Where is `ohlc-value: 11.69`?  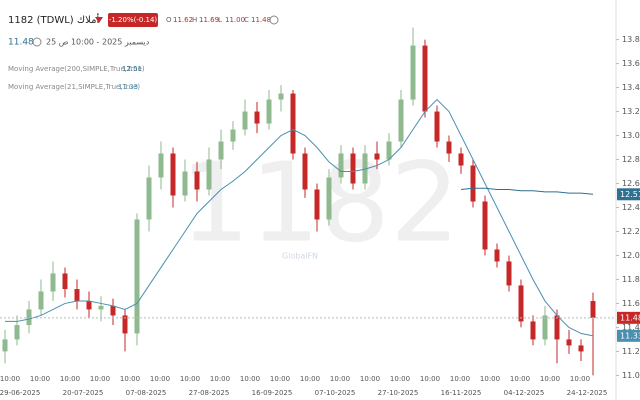 ohlc-value: 11.69 is located at coordinates (209, 20).